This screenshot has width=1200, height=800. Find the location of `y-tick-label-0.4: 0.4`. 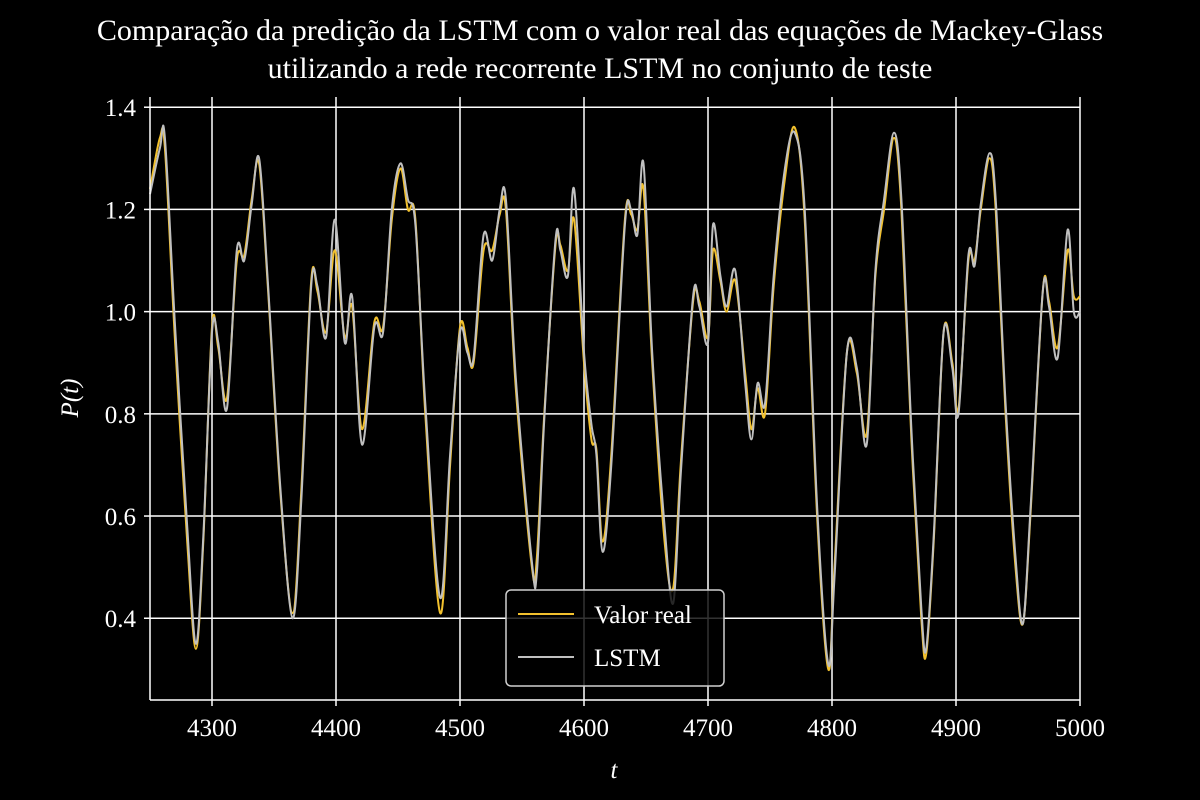

y-tick-label-0.4: 0.4 is located at coordinates (121, 619).